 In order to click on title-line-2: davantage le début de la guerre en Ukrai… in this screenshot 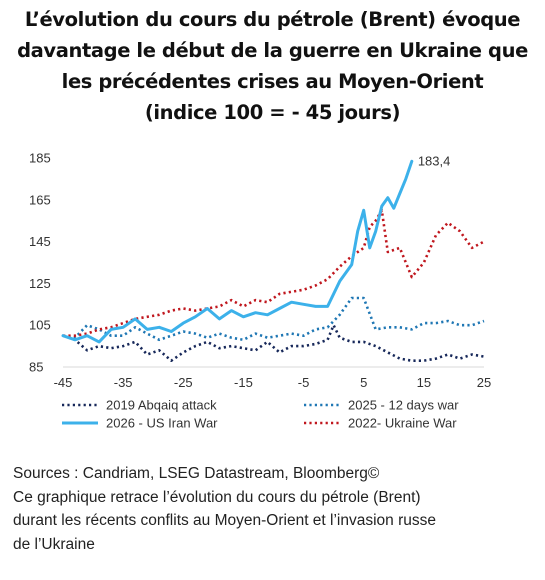, I will do `click(272, 50)`.